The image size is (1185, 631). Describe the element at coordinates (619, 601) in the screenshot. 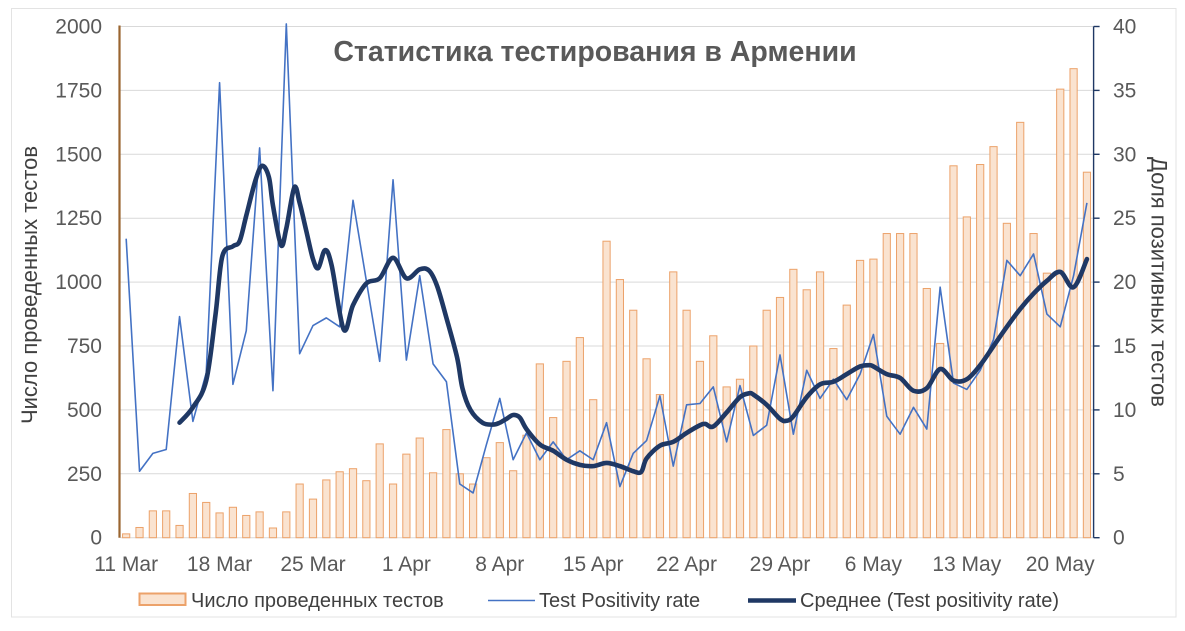

I see `svg-text: Test Positivity rate` at that location.